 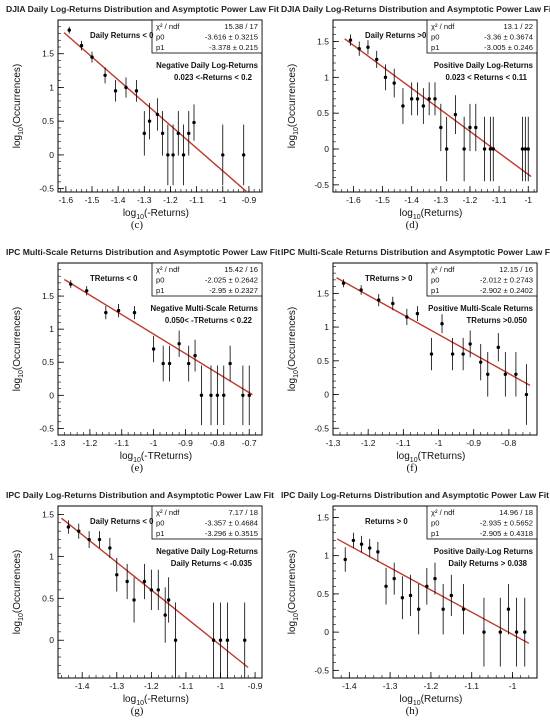 What do you see at coordinates (48, 121) in the screenshot?
I see `y-tick-label: 0.5` at bounding box center [48, 121].